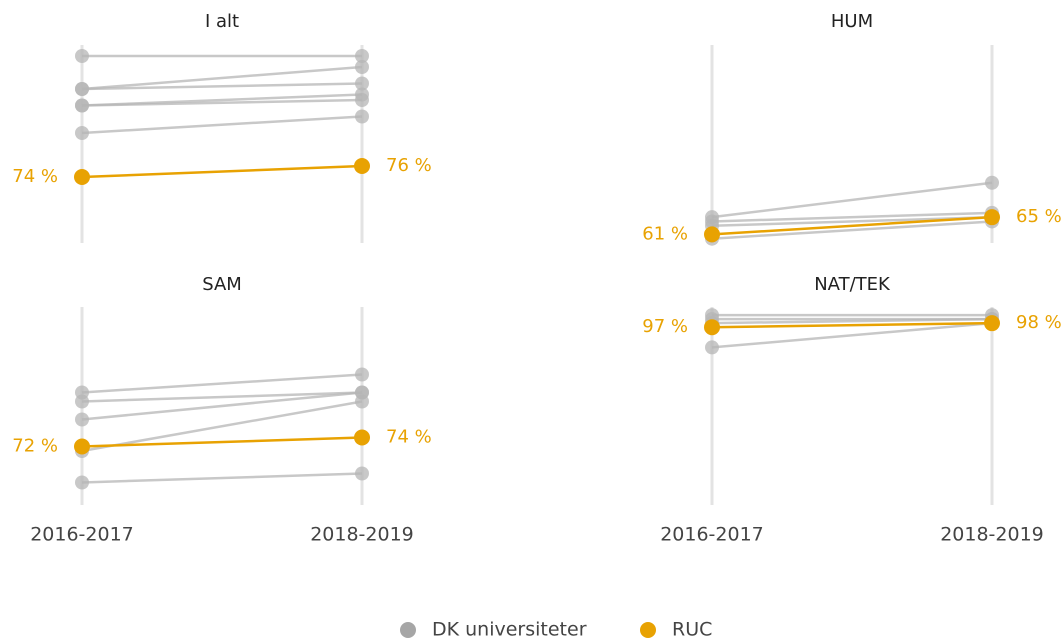 This screenshot has height=640, width=1064. Describe the element at coordinates (852, 21) in the screenshot. I see `panel-title: HUM` at that location.